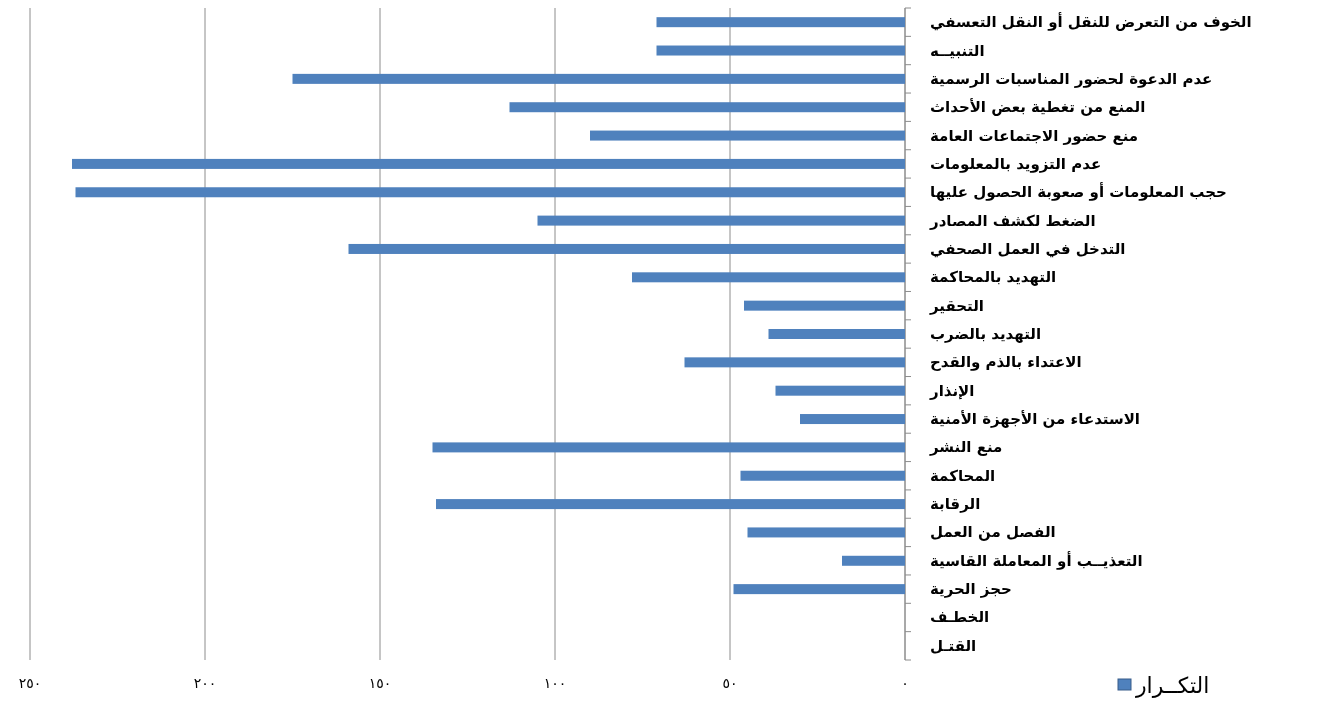  What do you see at coordinates (1071, 78) in the screenshot?
I see `y-tick-label: عدم الدعوة لحضور المناسبات الرسمية` at bounding box center [1071, 78].